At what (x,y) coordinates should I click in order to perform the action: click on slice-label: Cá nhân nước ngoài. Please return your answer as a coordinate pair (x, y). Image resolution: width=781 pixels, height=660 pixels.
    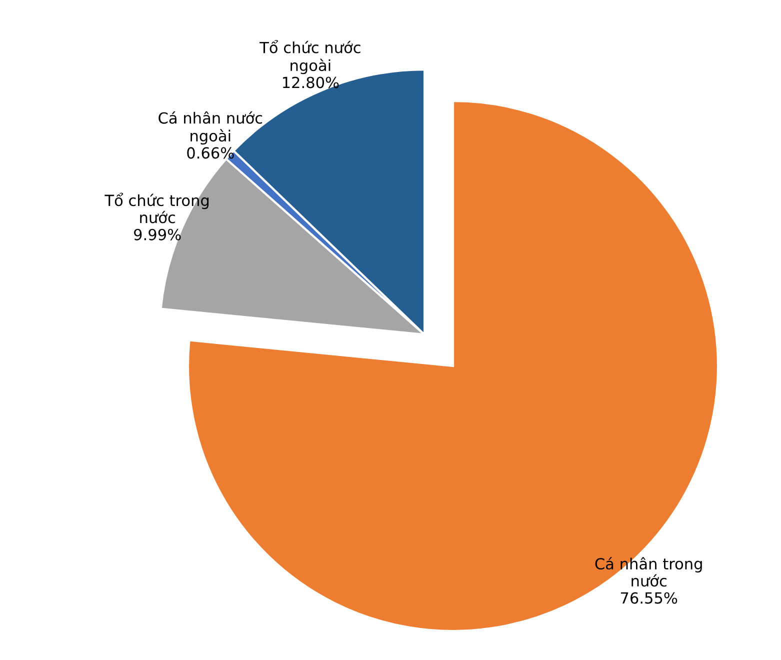
    Looking at the image, I should click on (210, 128).